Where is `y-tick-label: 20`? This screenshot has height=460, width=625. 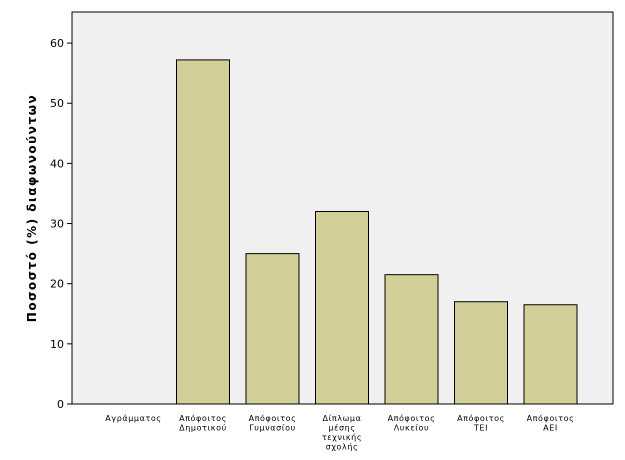
y-tick-label: 20 is located at coordinates (57, 284).